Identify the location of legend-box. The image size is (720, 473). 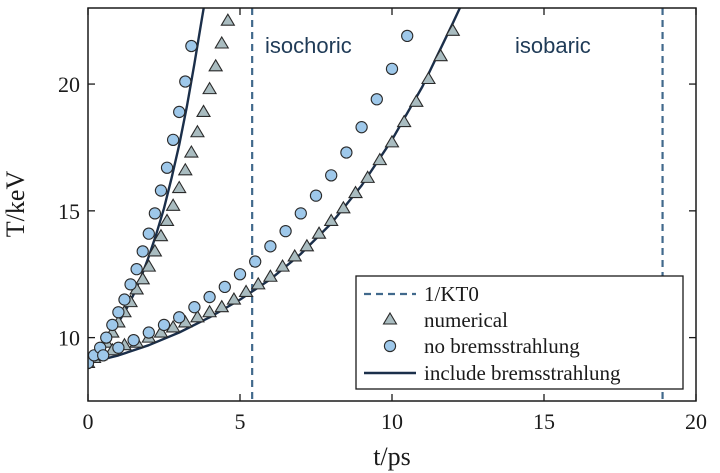
(519, 332).